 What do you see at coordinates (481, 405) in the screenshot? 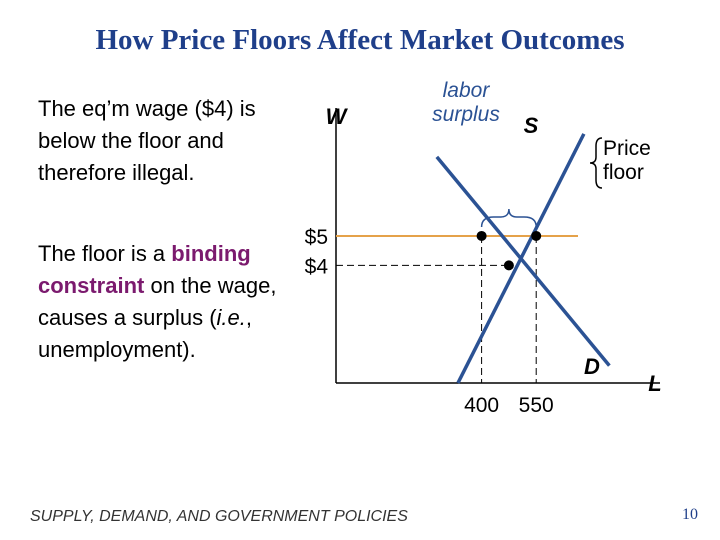
I see `x-tick-label-400: 400` at bounding box center [481, 405].